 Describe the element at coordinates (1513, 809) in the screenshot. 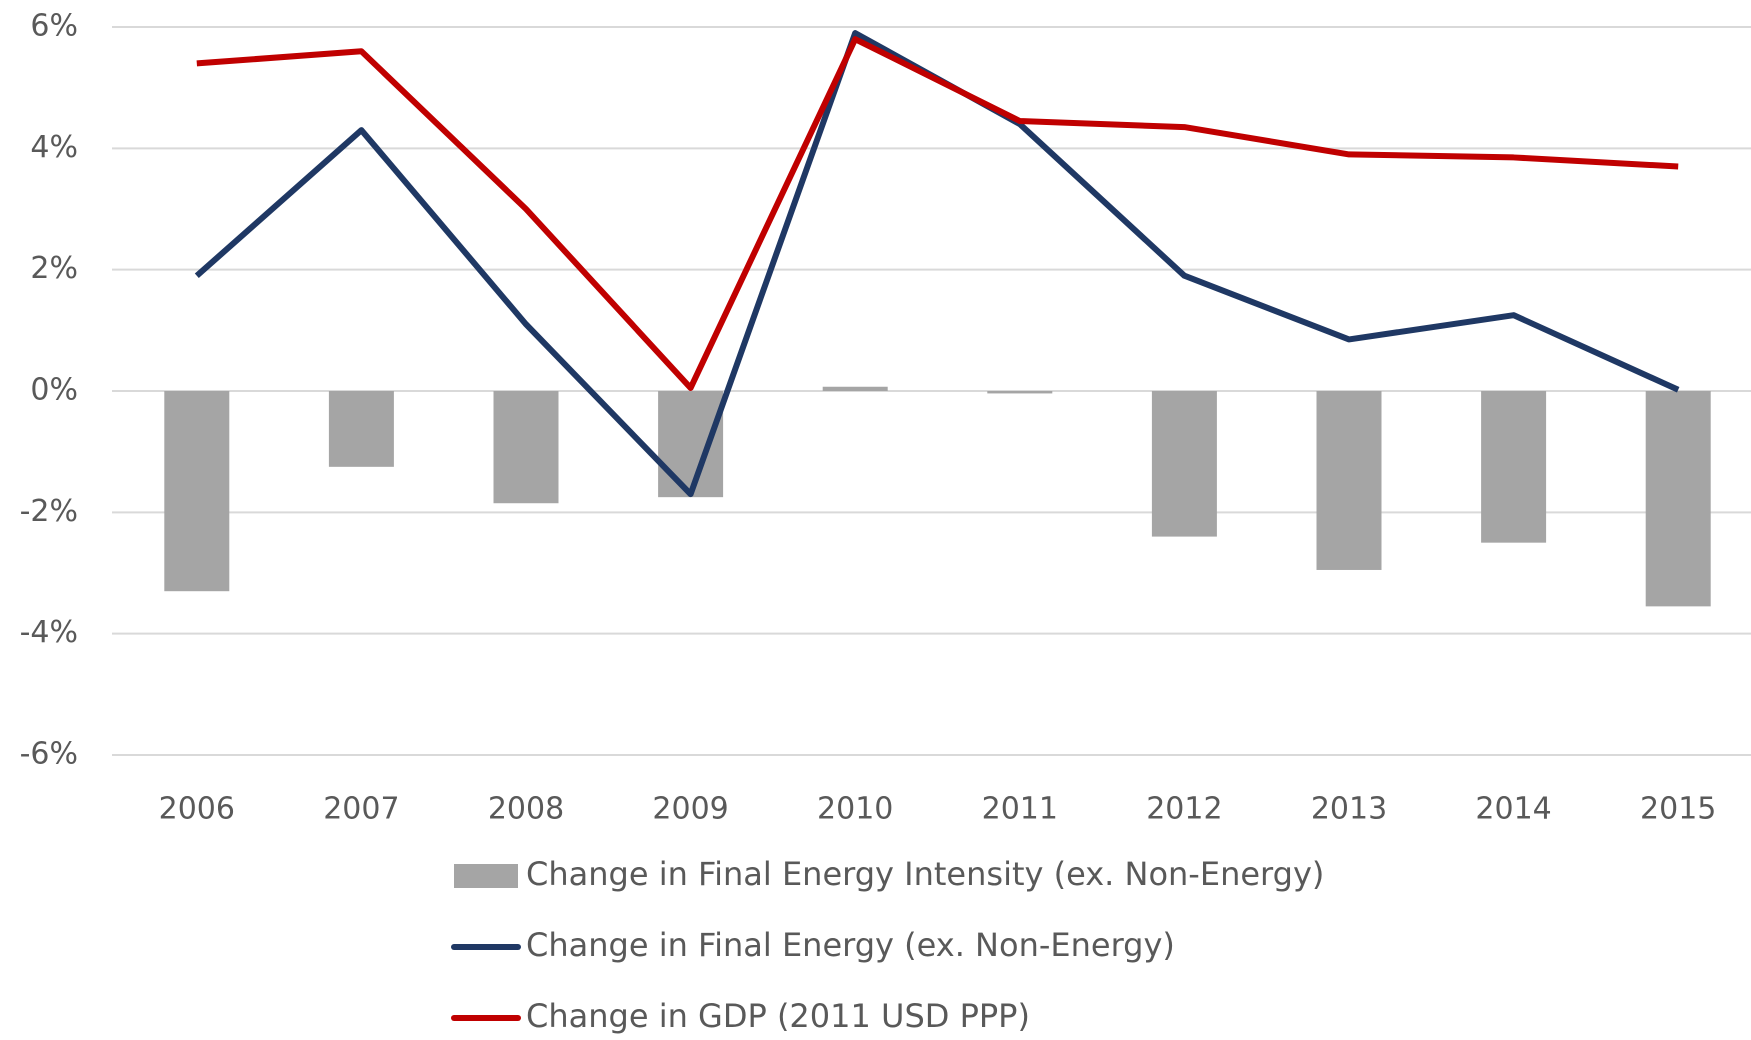

I see `x-tick-label: 2014` at that location.